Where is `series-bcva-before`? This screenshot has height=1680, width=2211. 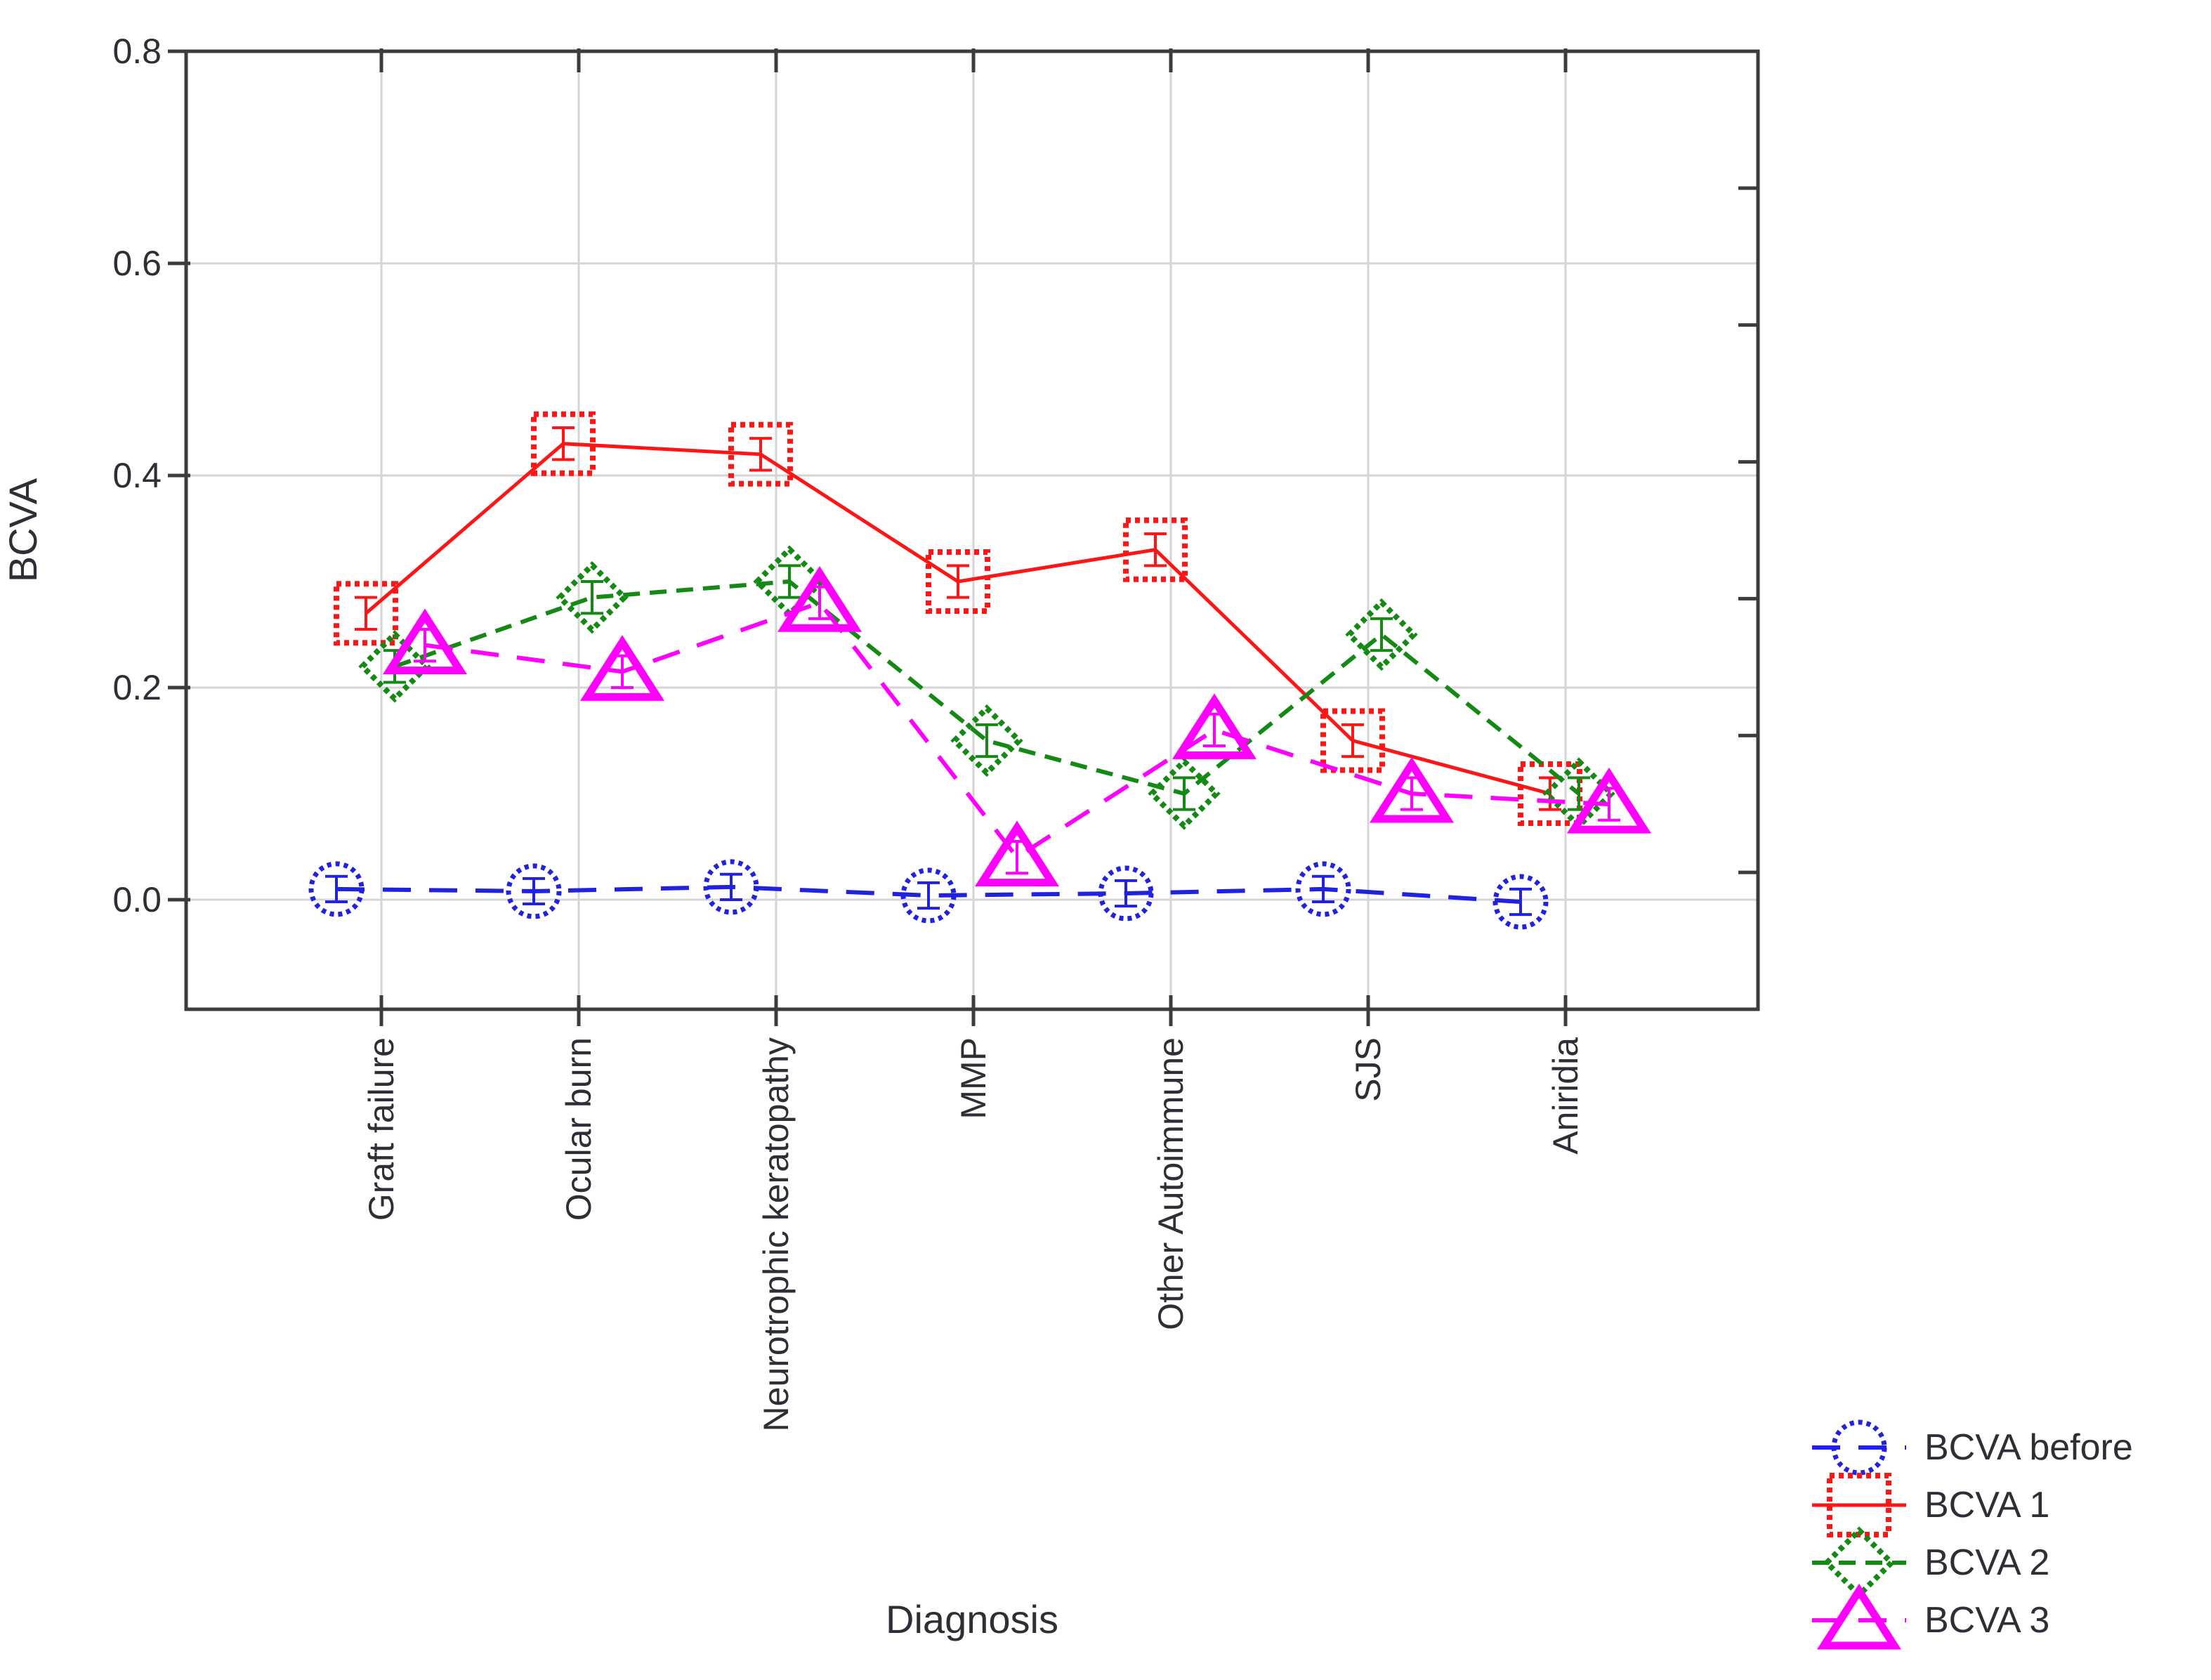
series-bcva-before is located at coordinates (928, 894).